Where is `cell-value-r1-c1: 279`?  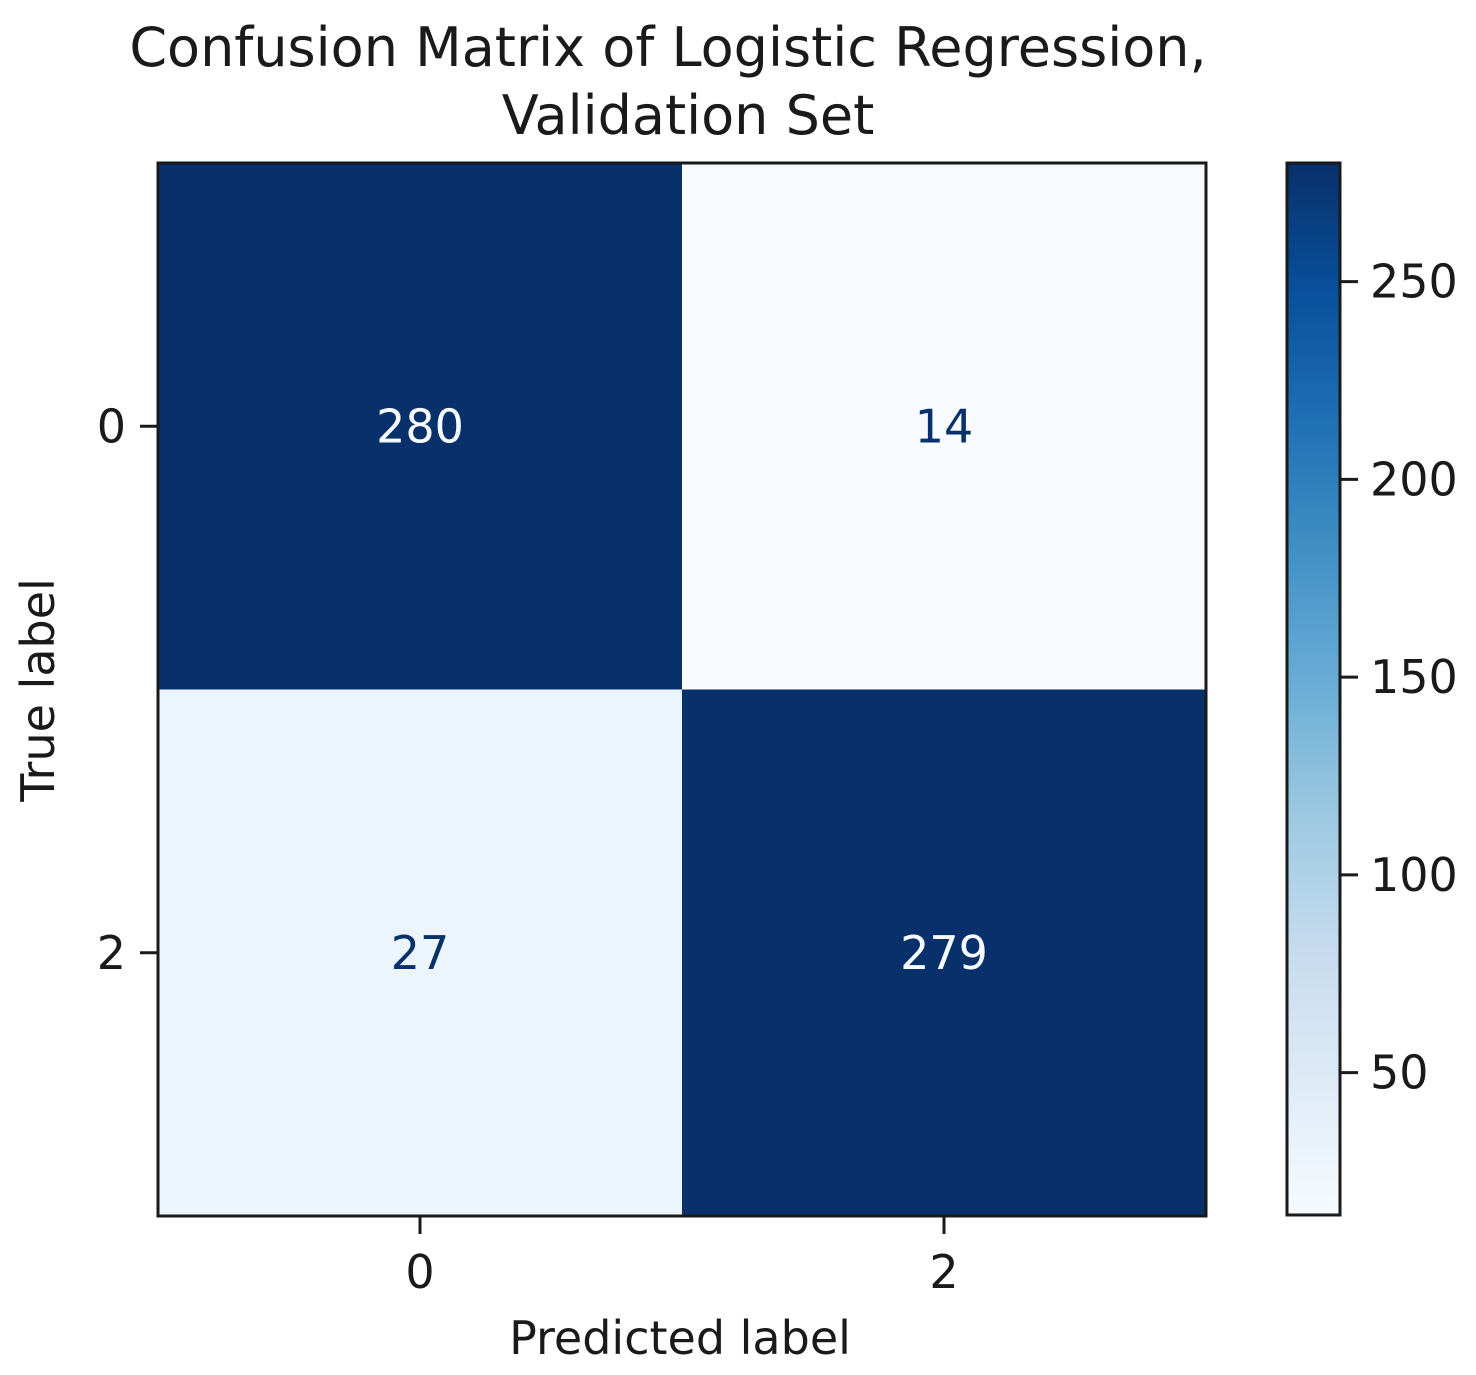
cell-value-r1-c1: 279 is located at coordinates (944, 953).